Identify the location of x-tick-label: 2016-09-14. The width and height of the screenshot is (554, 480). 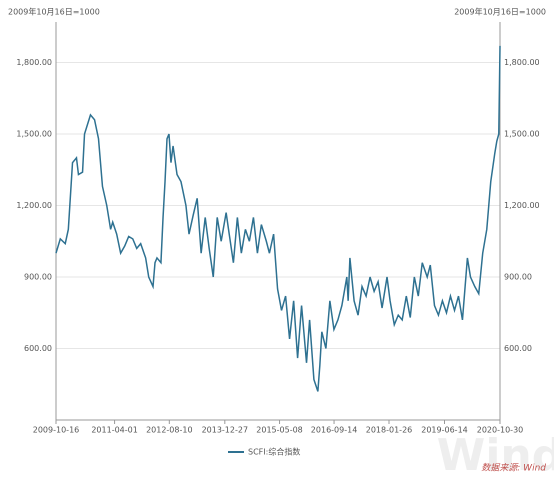
(334, 430).